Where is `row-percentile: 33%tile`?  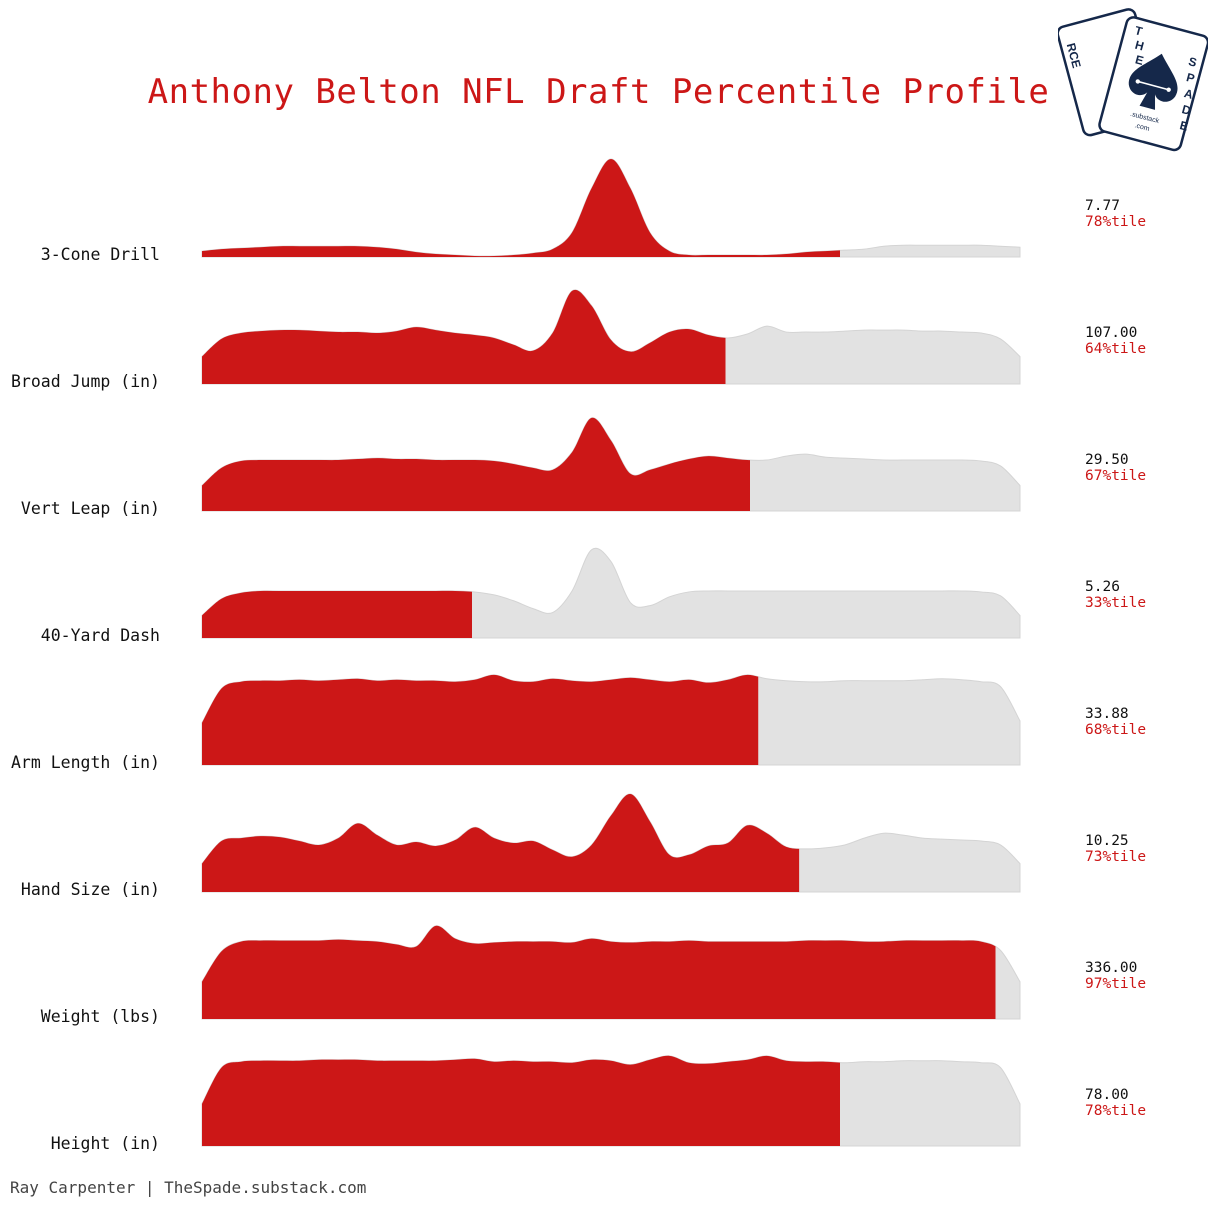
row-percentile: 33%tile is located at coordinates (1116, 603).